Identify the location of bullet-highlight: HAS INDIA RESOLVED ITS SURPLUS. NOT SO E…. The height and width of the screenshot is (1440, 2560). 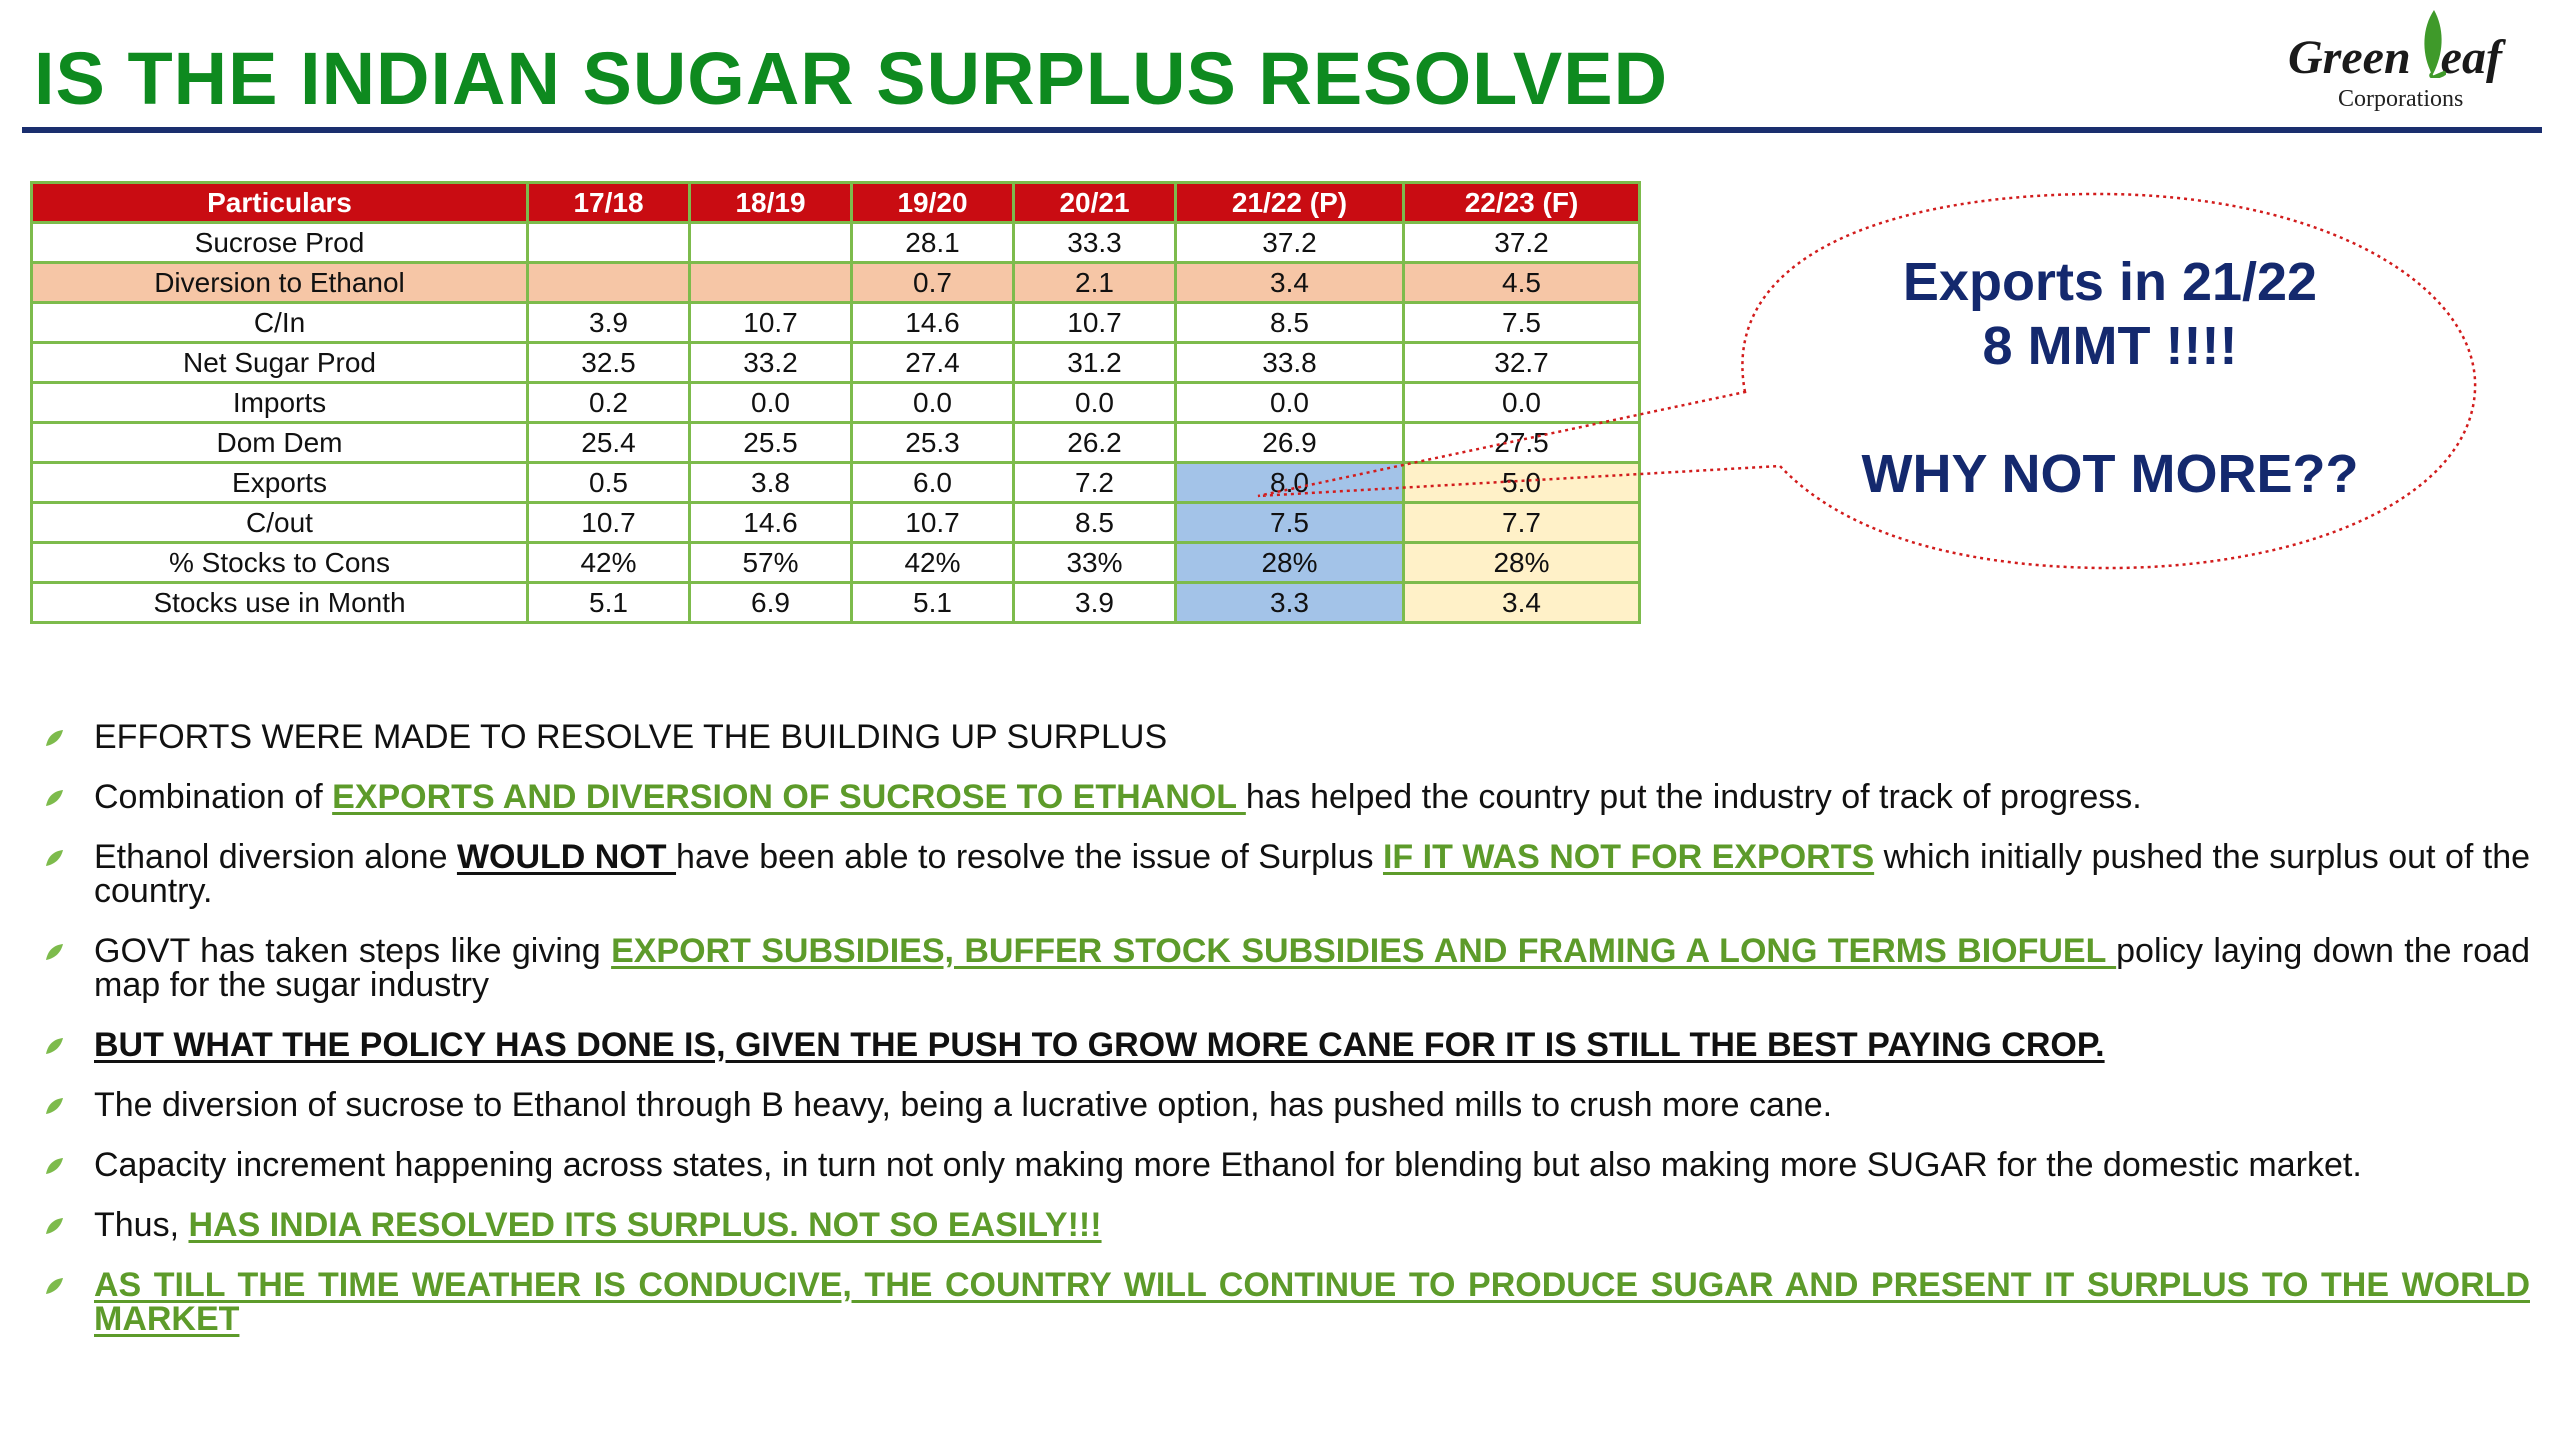
(645, 1225).